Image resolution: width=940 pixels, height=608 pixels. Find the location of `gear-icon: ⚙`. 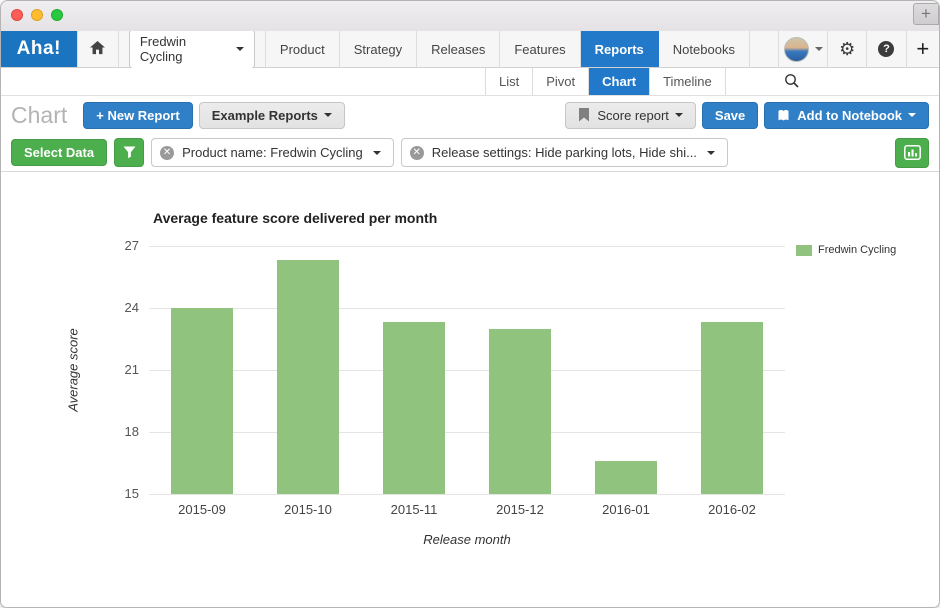

gear-icon: ⚙ is located at coordinates (847, 48).